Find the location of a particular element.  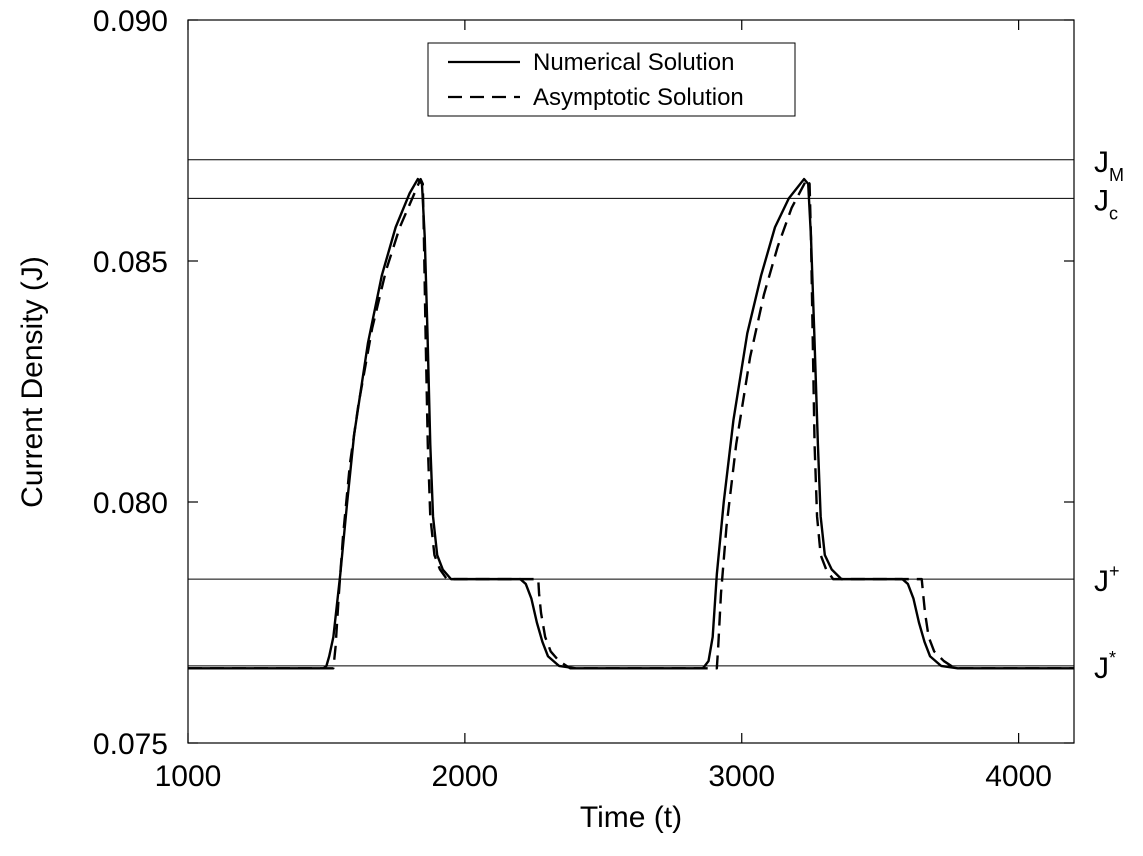

y-axis-title: Current Density (J) is located at coordinates (32, 382).